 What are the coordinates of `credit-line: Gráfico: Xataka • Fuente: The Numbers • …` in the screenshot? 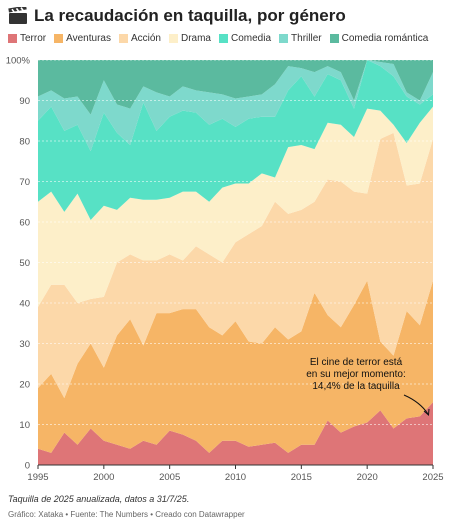 It's located at (126, 514).